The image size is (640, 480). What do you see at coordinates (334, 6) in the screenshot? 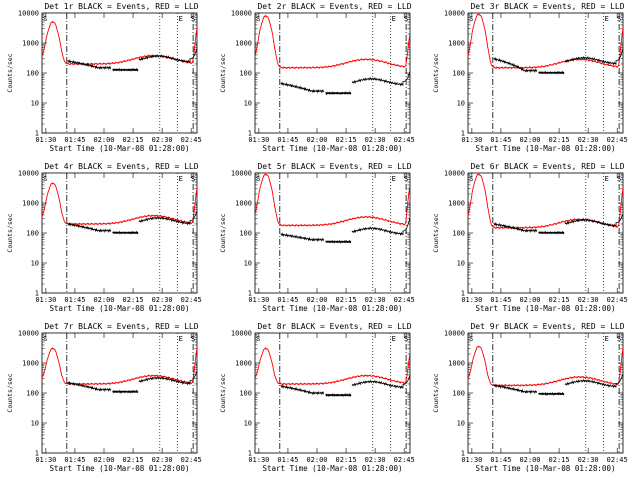
I see `panel-title: Det 2r BLACK = Events, RED = LLD` at bounding box center [334, 6].